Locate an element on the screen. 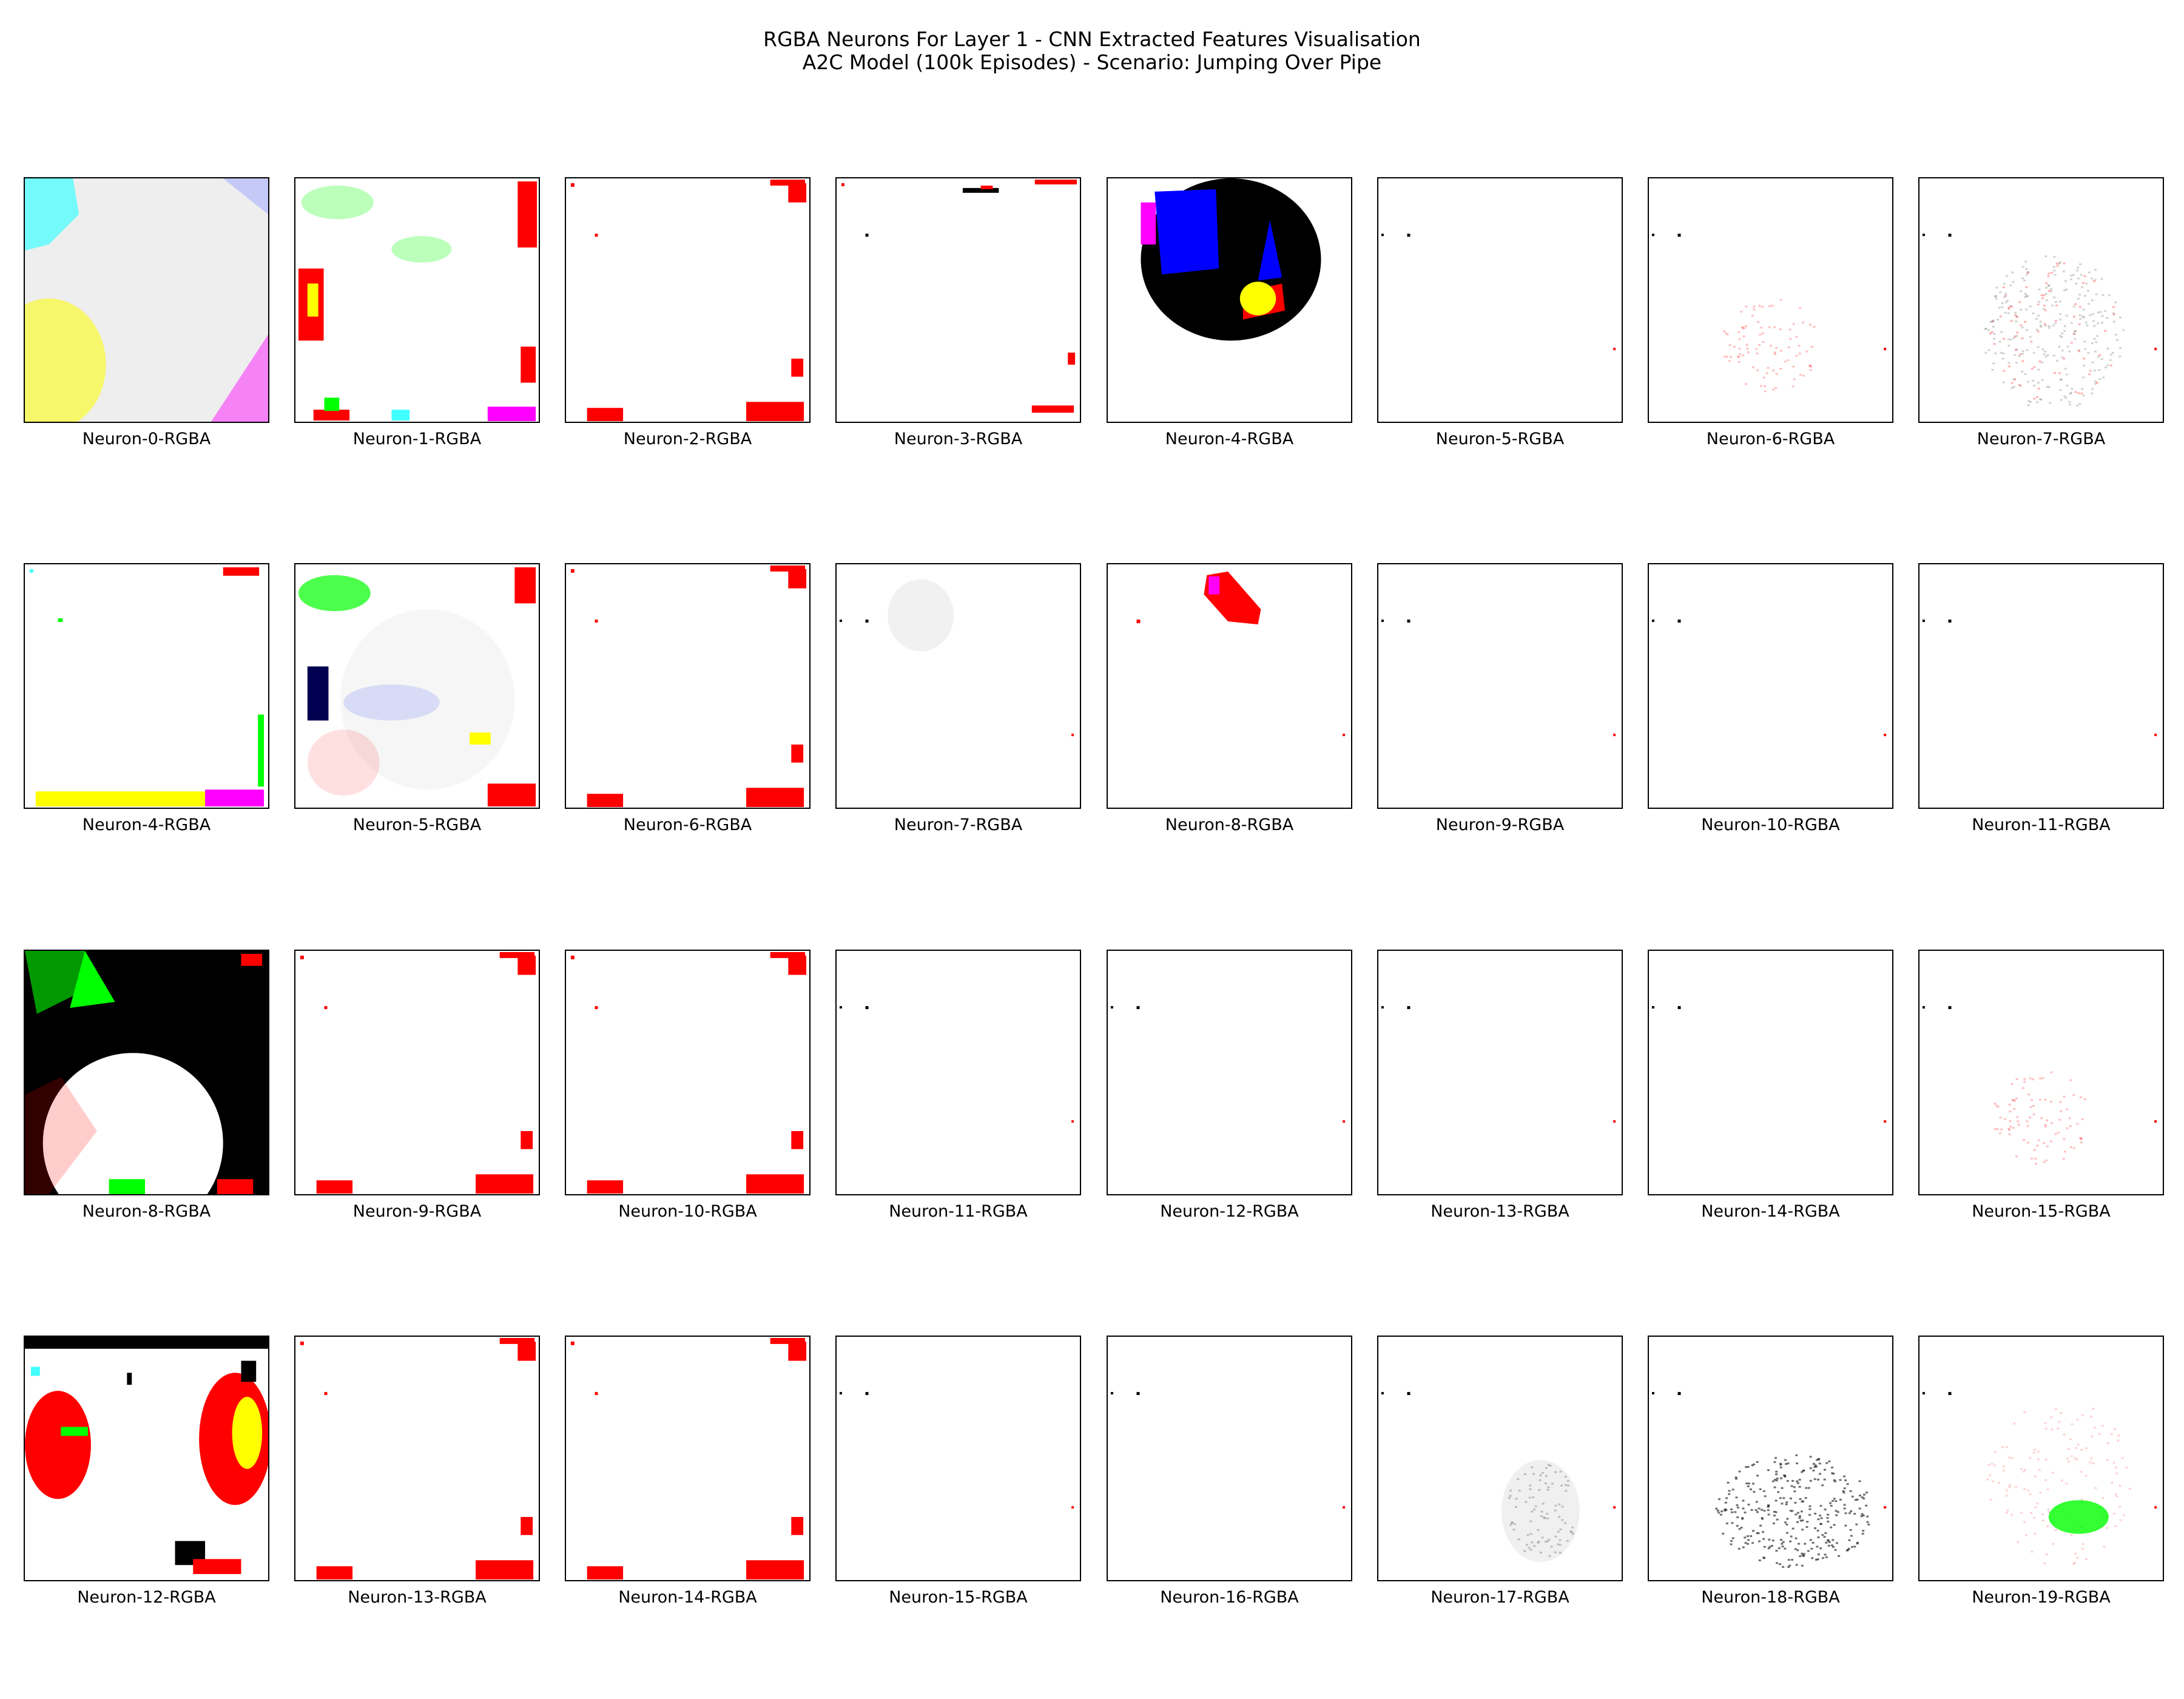 This screenshot has width=2184, height=1699. neuron-label: Neuron-19-RGBA is located at coordinates (2041, 1597).